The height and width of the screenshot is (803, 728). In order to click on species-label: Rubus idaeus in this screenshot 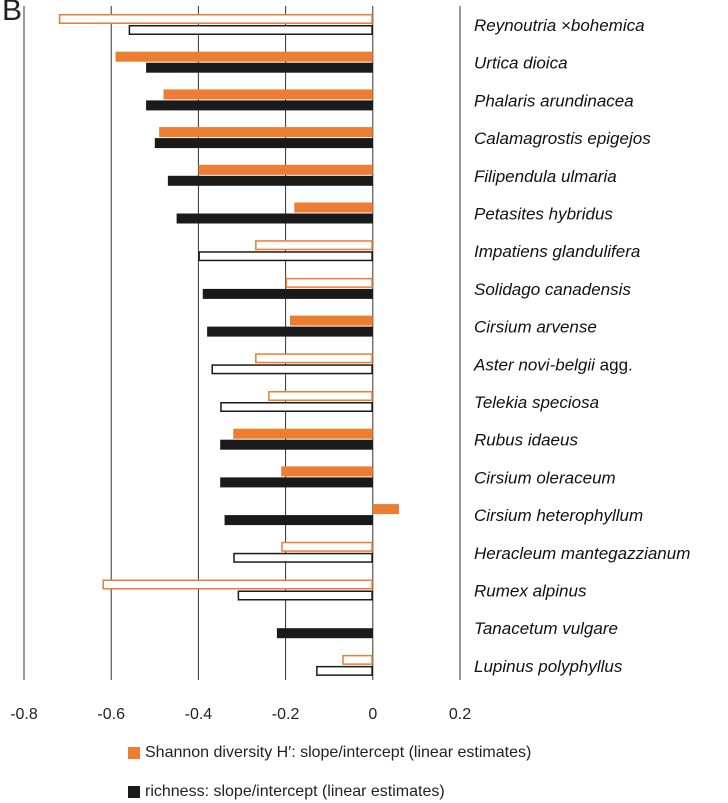, I will do `click(526, 440)`.